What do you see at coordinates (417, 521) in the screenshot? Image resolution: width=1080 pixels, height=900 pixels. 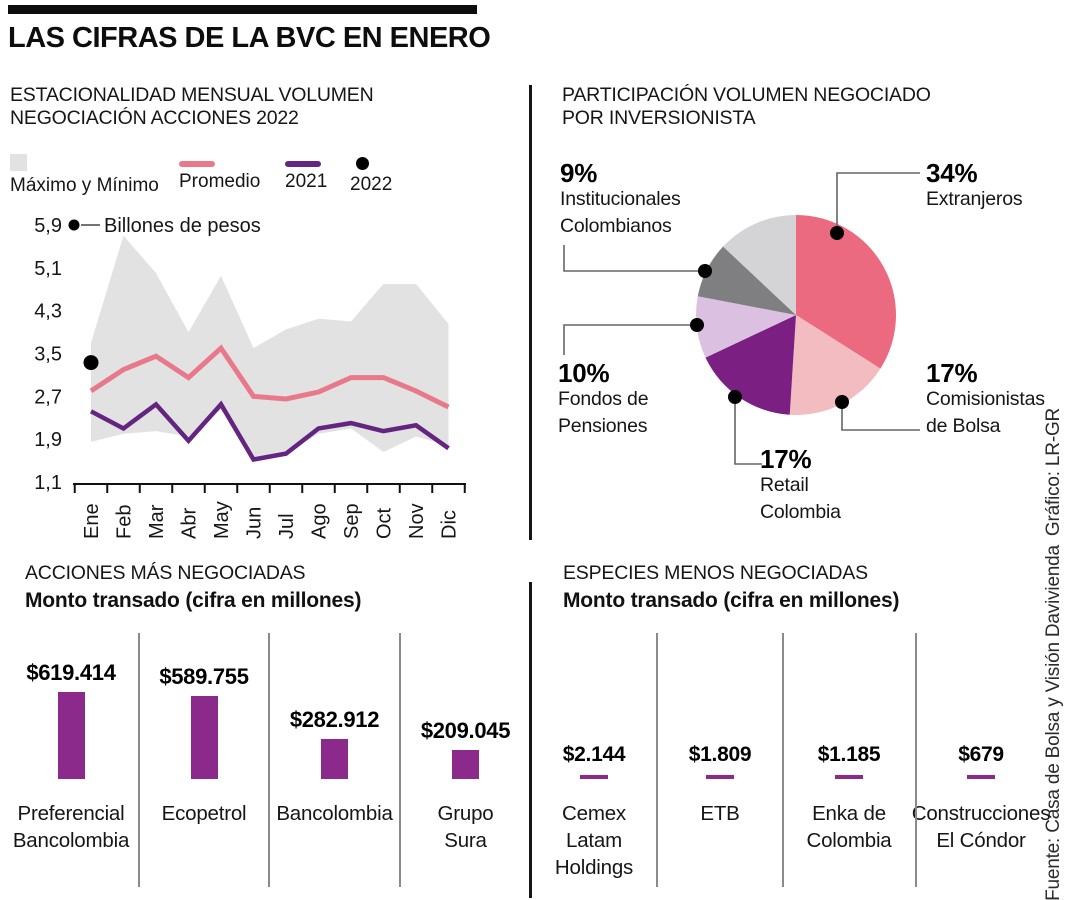 I see `x-axis-label: Nov` at bounding box center [417, 521].